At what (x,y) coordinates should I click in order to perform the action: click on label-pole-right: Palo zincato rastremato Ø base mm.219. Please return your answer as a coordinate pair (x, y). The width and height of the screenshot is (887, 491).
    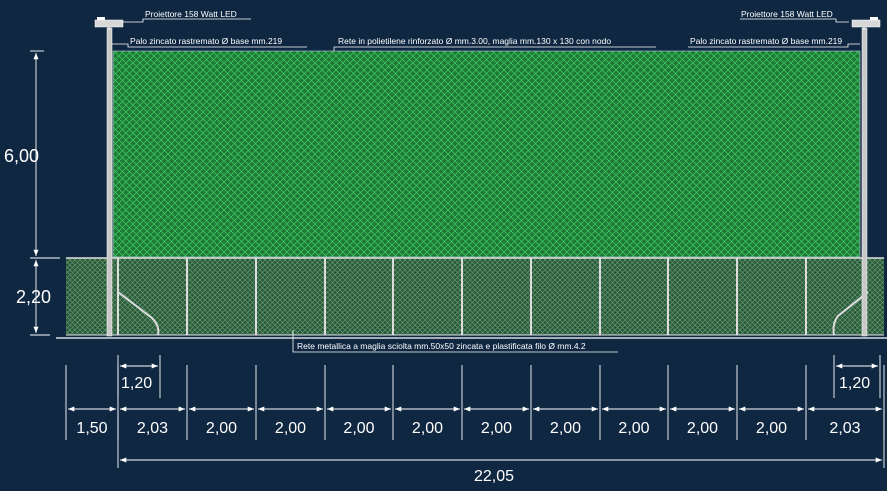
    Looking at the image, I should click on (766, 41).